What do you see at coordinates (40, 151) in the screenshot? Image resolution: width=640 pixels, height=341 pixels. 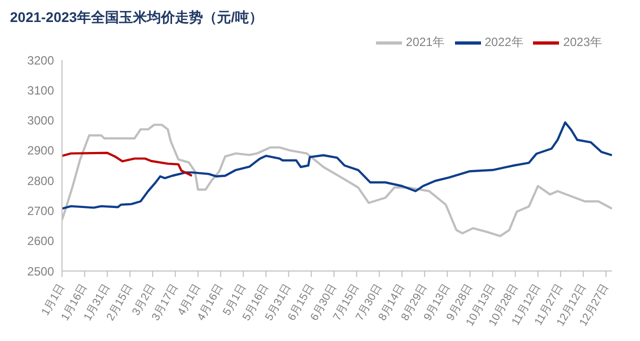 I see `y-tick-label: 2900` at bounding box center [40, 151].